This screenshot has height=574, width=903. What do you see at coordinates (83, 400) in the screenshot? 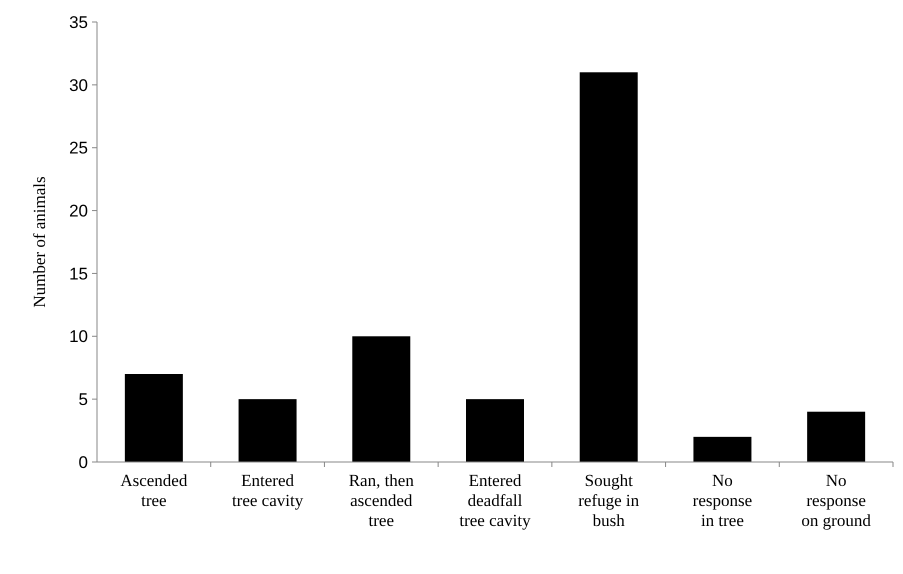
I see `y-tick-label: 5` at bounding box center [83, 400].